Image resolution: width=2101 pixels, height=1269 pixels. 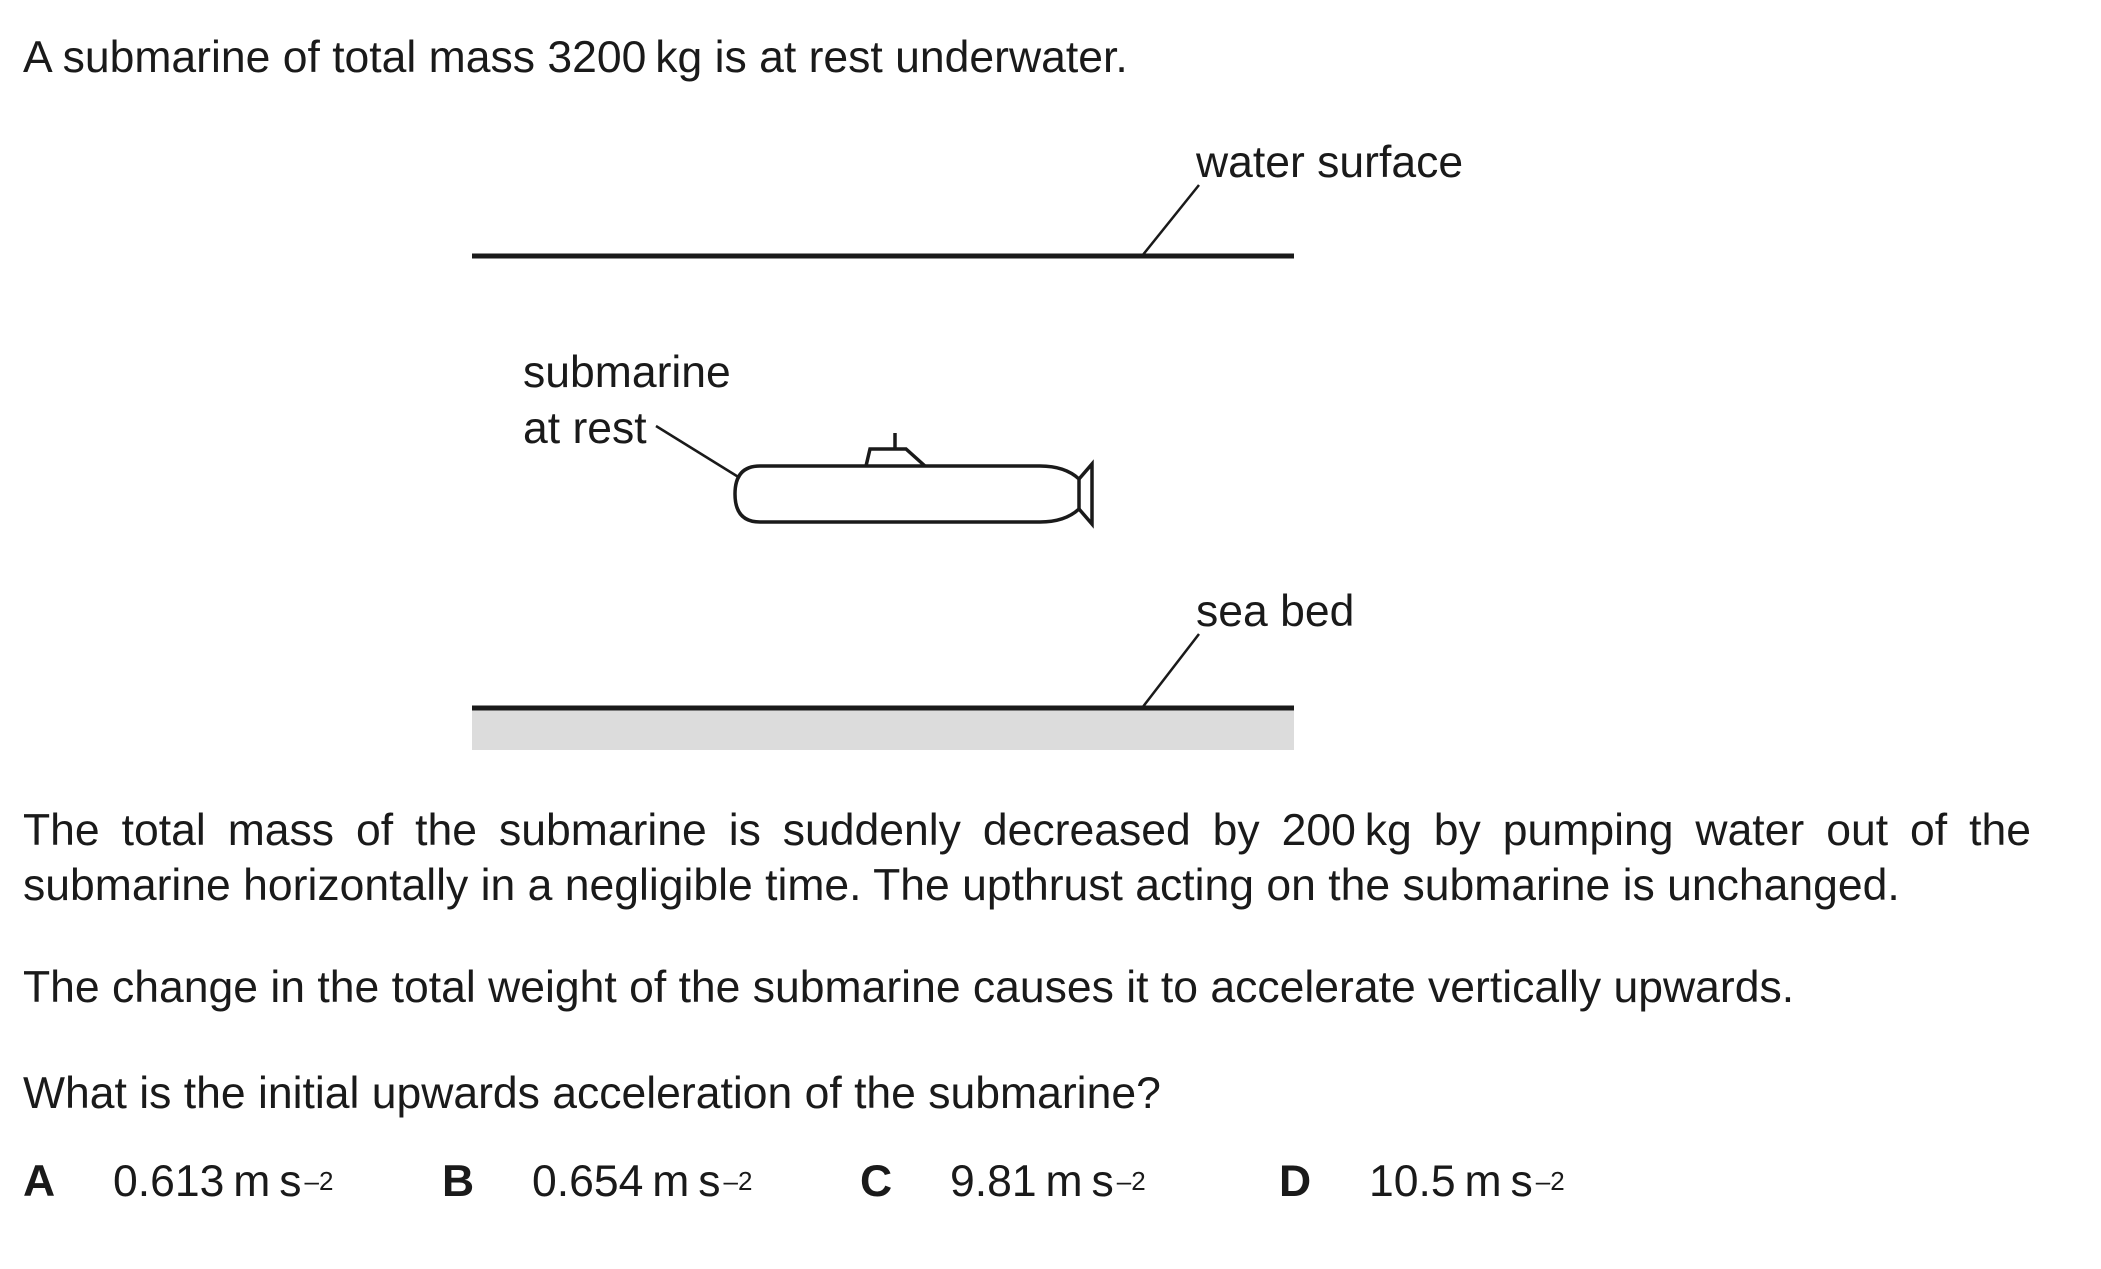 I want to click on option-b-exponent: –2, so click(x=738, y=1181).